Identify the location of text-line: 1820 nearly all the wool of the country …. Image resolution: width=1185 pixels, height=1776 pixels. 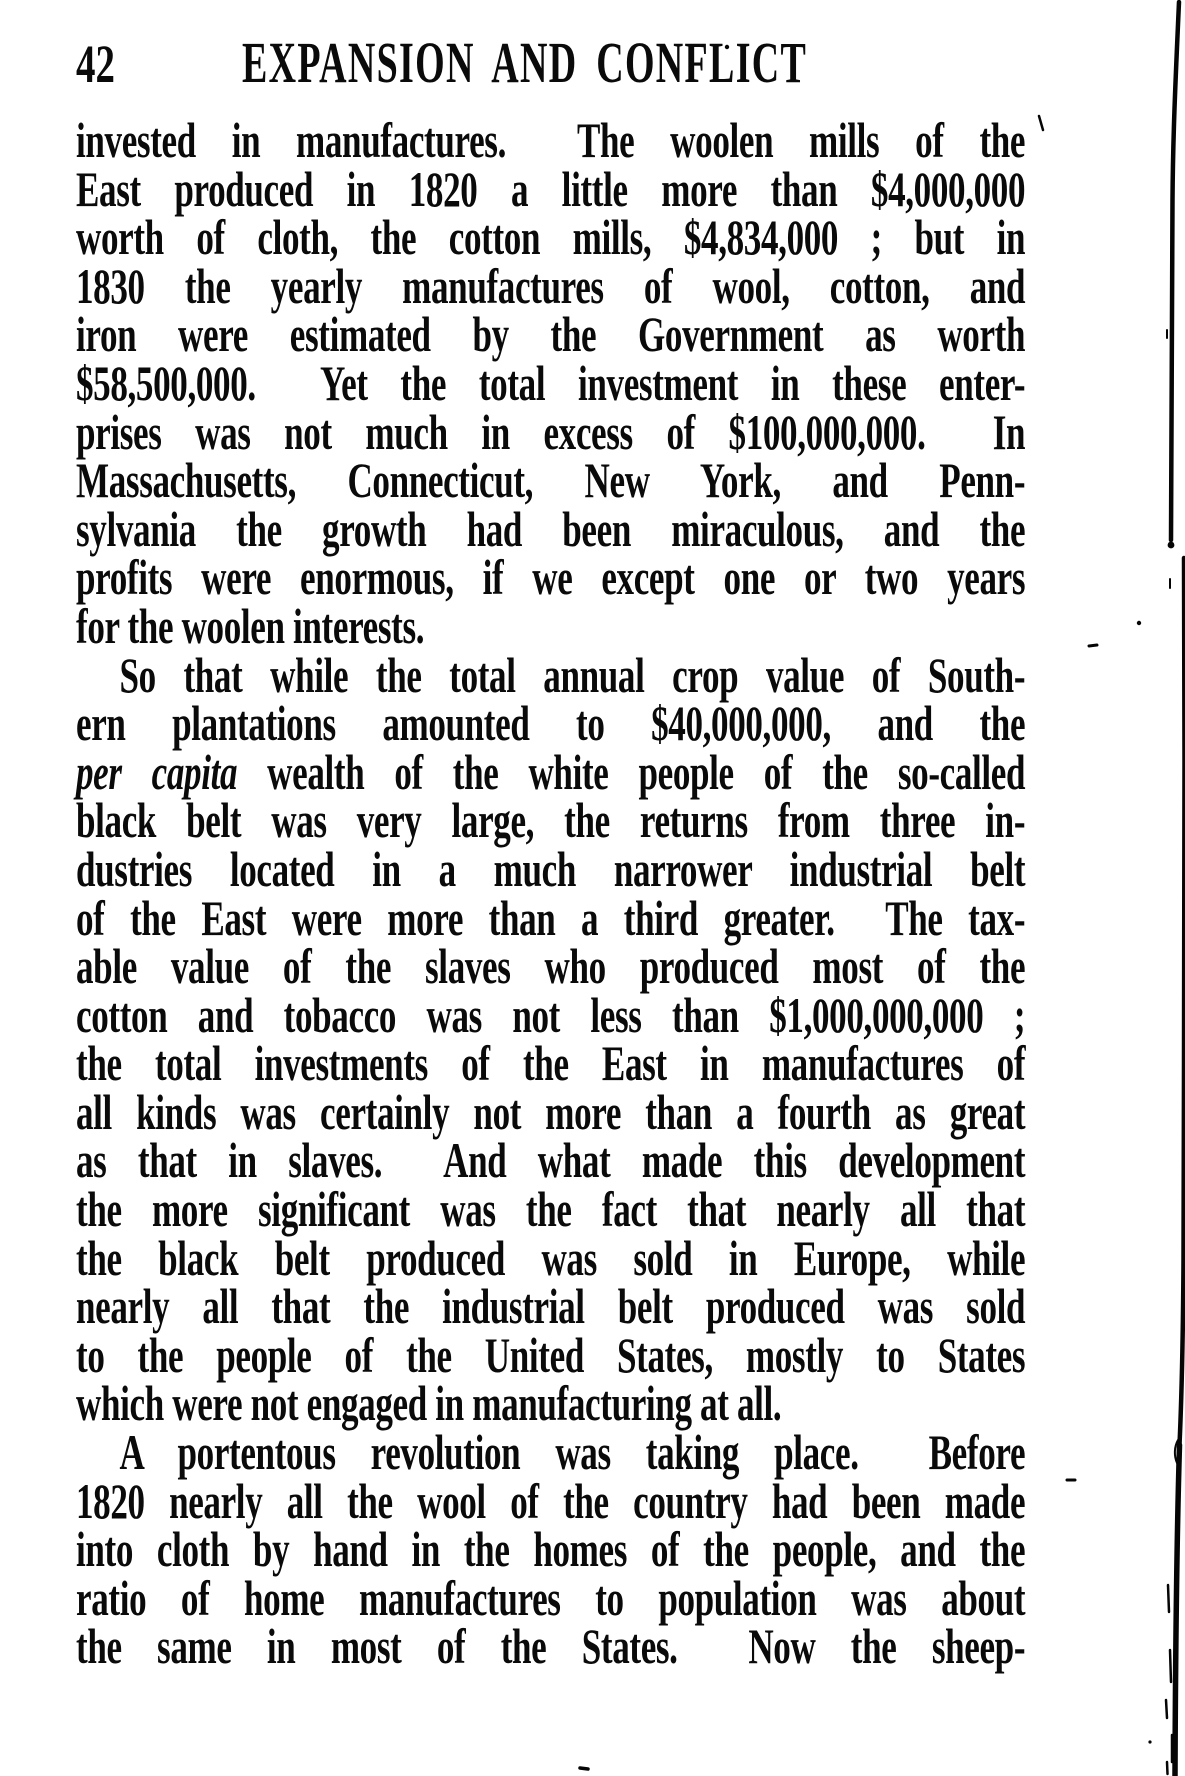
(551, 1500).